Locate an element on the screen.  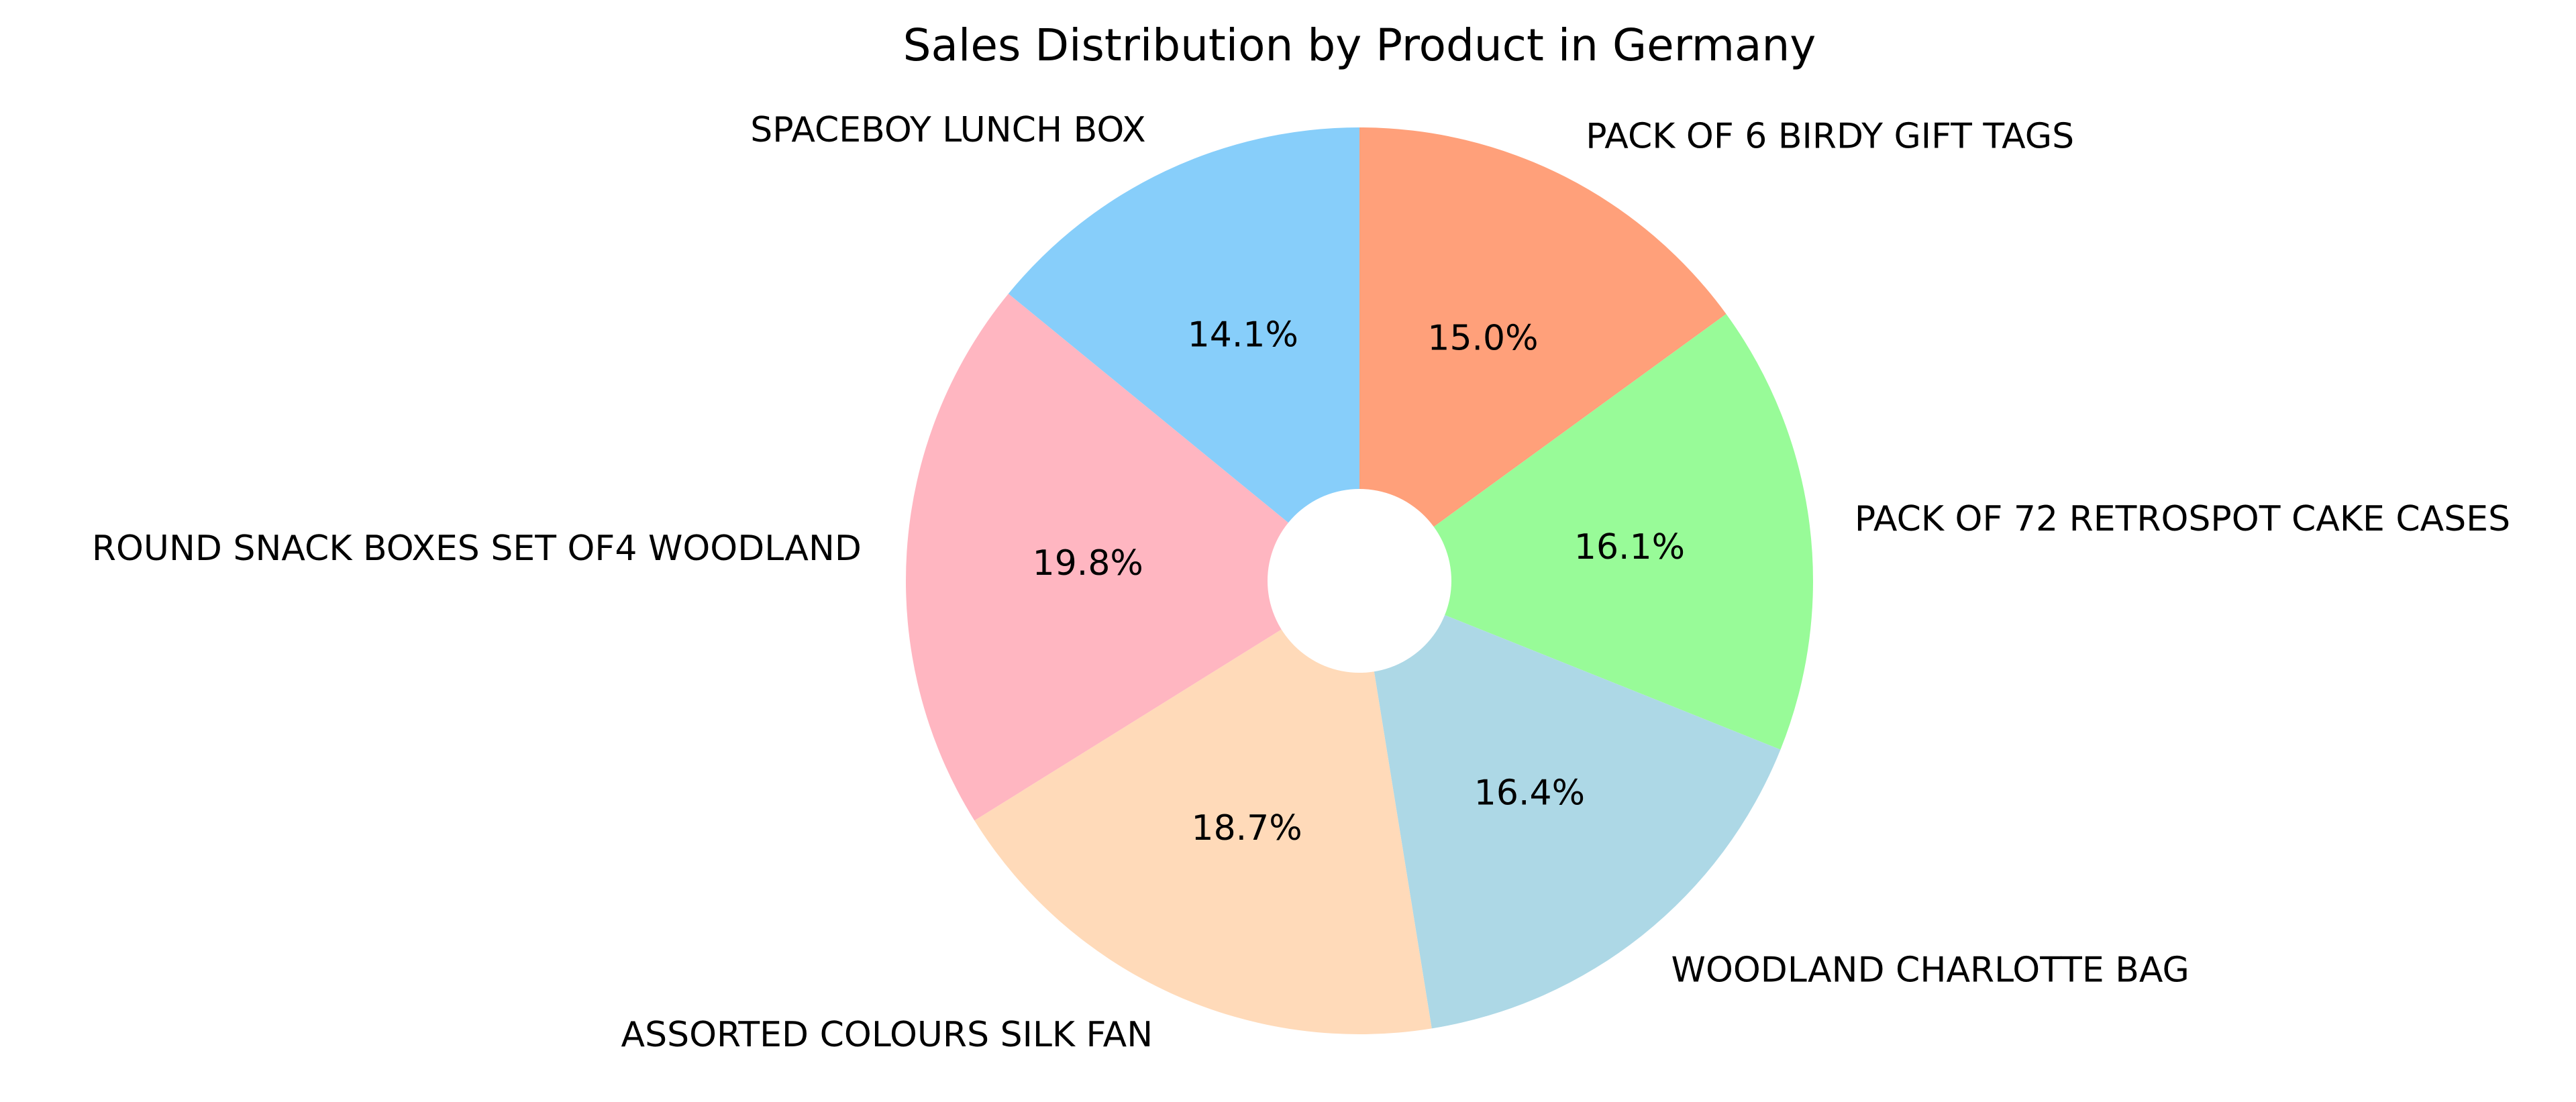
percentage-labels: 15.0% 16.1% 16.4% 18.7% 19.8% 14.1% is located at coordinates (1359, 581).